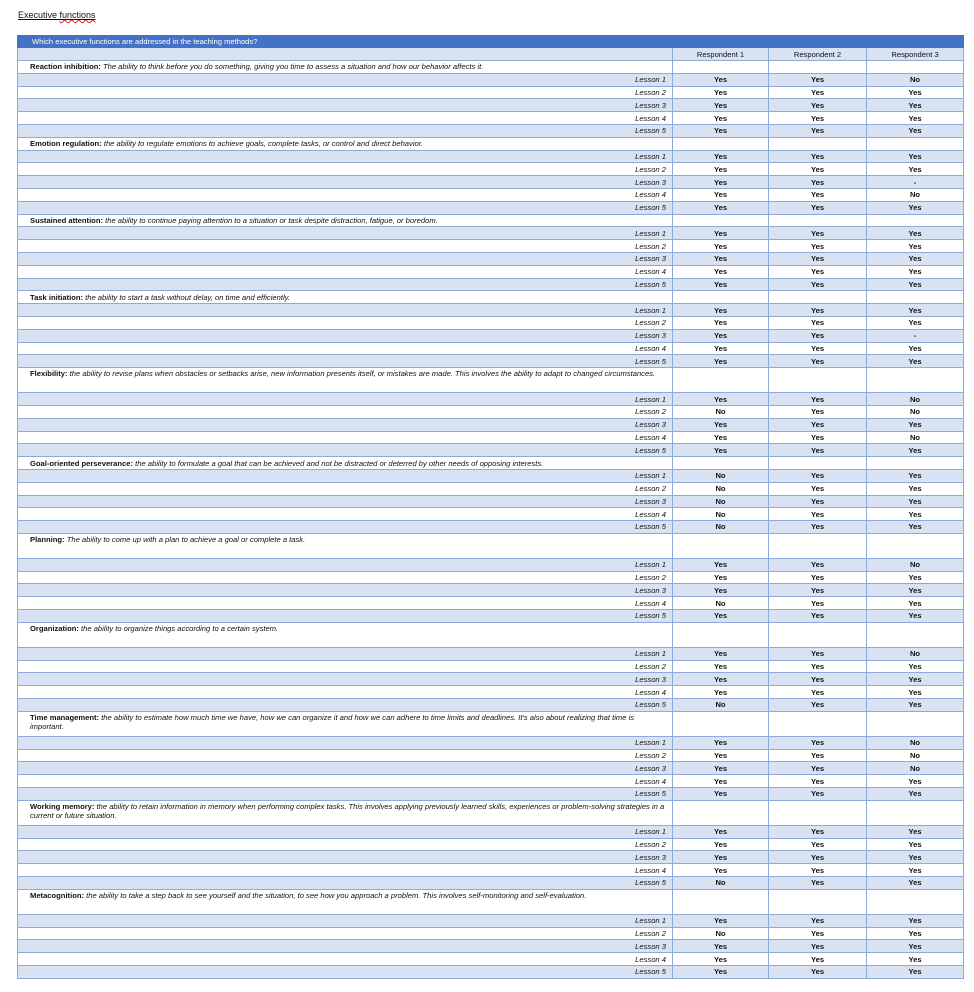 The image size is (974, 992). Describe the element at coordinates (62, 806) in the screenshot. I see `category-name: Working memory:` at that location.